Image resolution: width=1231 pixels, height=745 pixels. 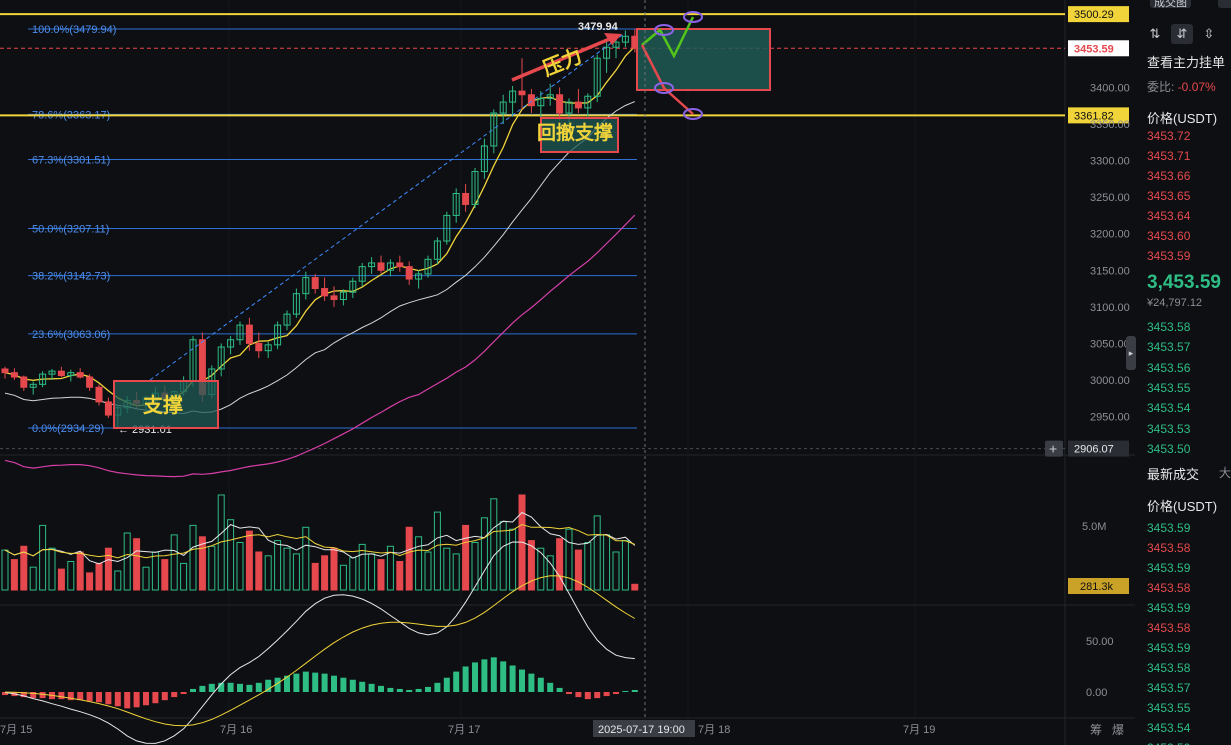 I want to click on bid-row: 3453.50, so click(x=1169, y=448).